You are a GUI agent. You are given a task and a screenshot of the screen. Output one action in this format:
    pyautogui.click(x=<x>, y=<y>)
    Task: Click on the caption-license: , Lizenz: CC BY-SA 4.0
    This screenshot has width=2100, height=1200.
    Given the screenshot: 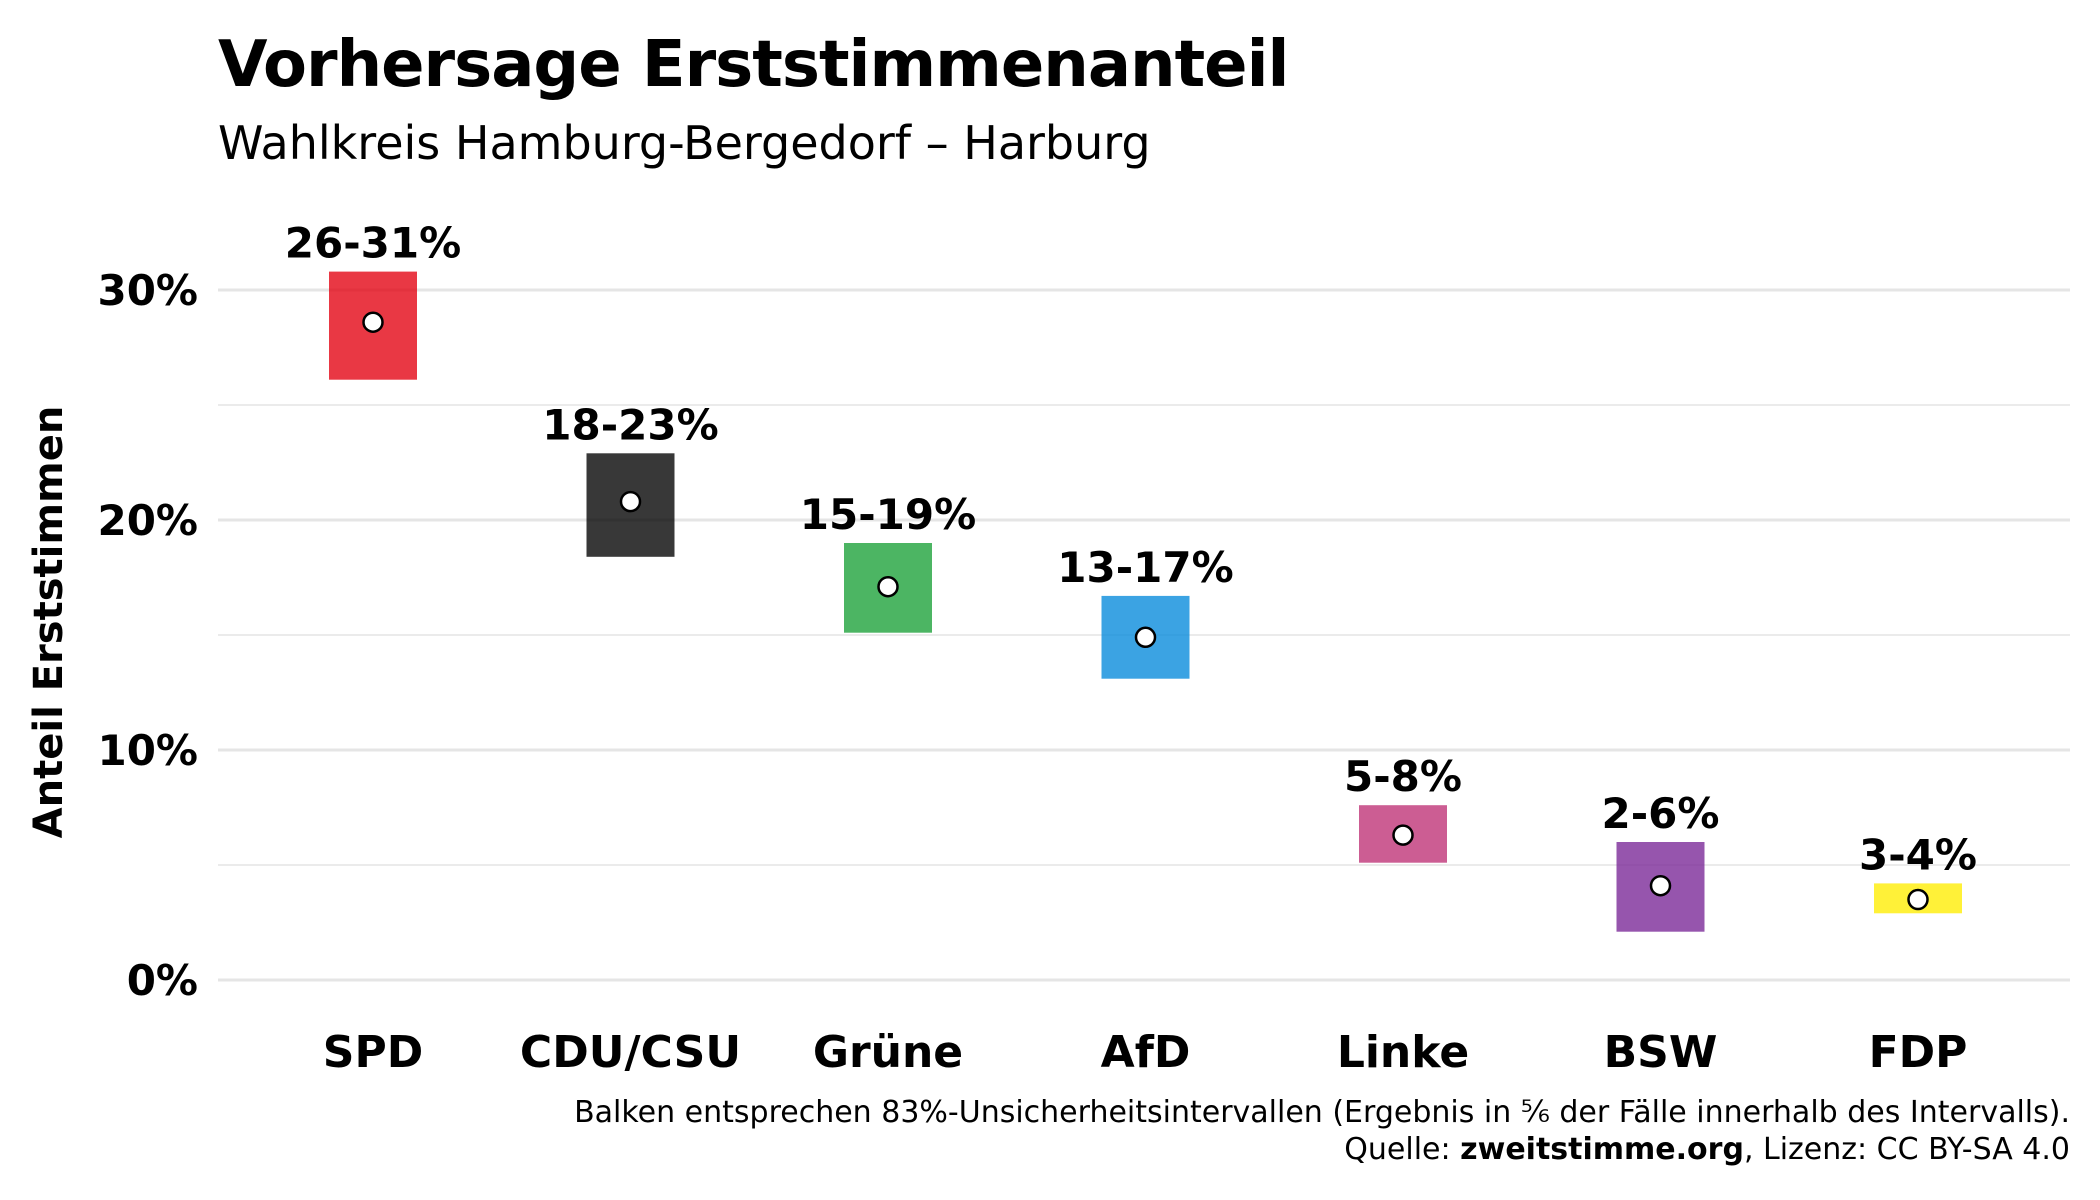 What is the action you would take?
    pyautogui.click(x=1906, y=1149)
    